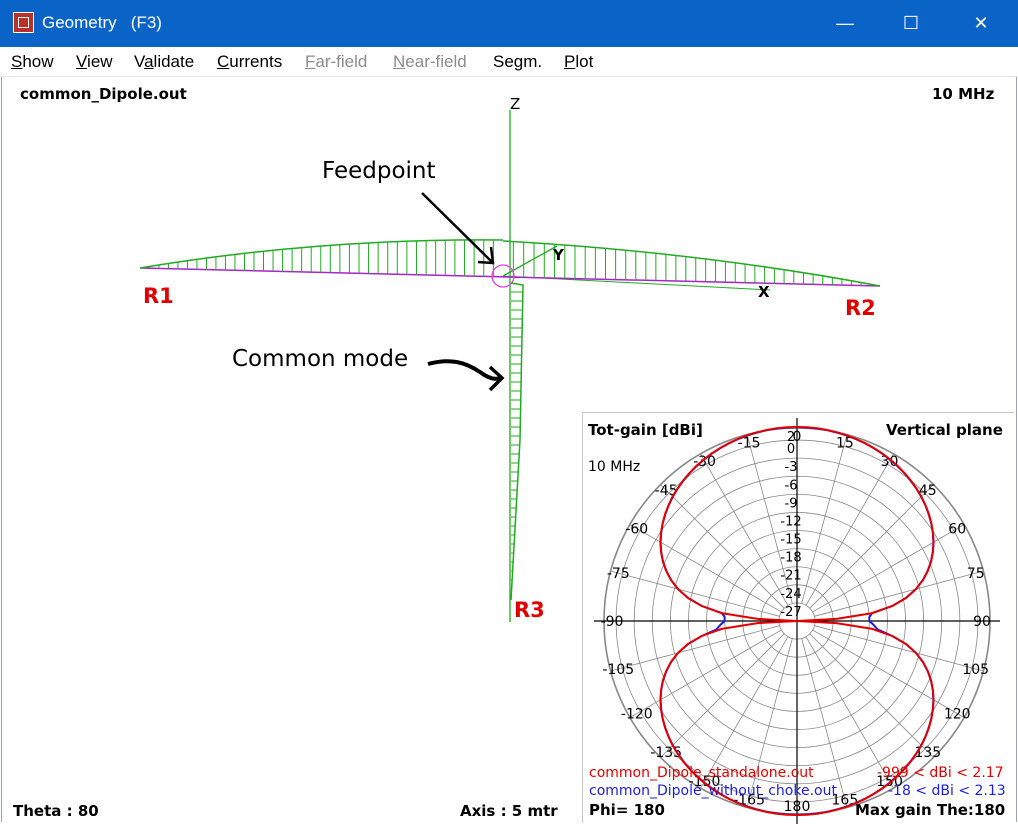  I want to click on angle-label: 0, so click(797, 437).